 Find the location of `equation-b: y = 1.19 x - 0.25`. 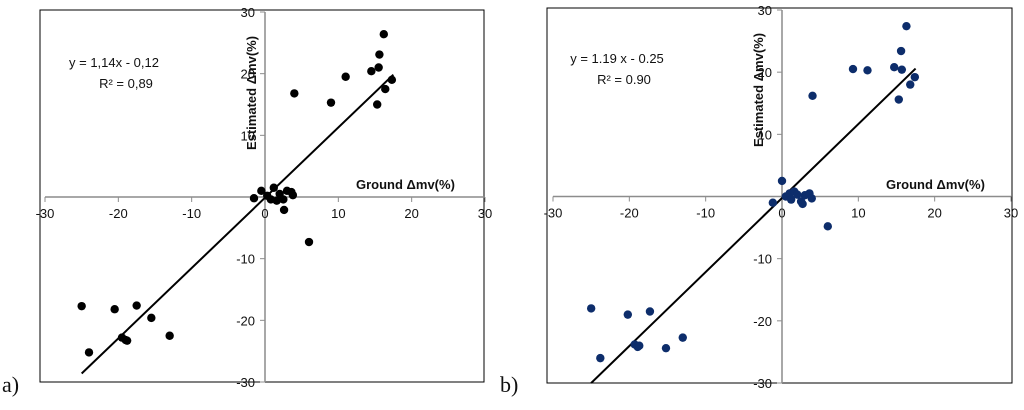

equation-b: y = 1.19 x - 0.25 is located at coordinates (617, 58).